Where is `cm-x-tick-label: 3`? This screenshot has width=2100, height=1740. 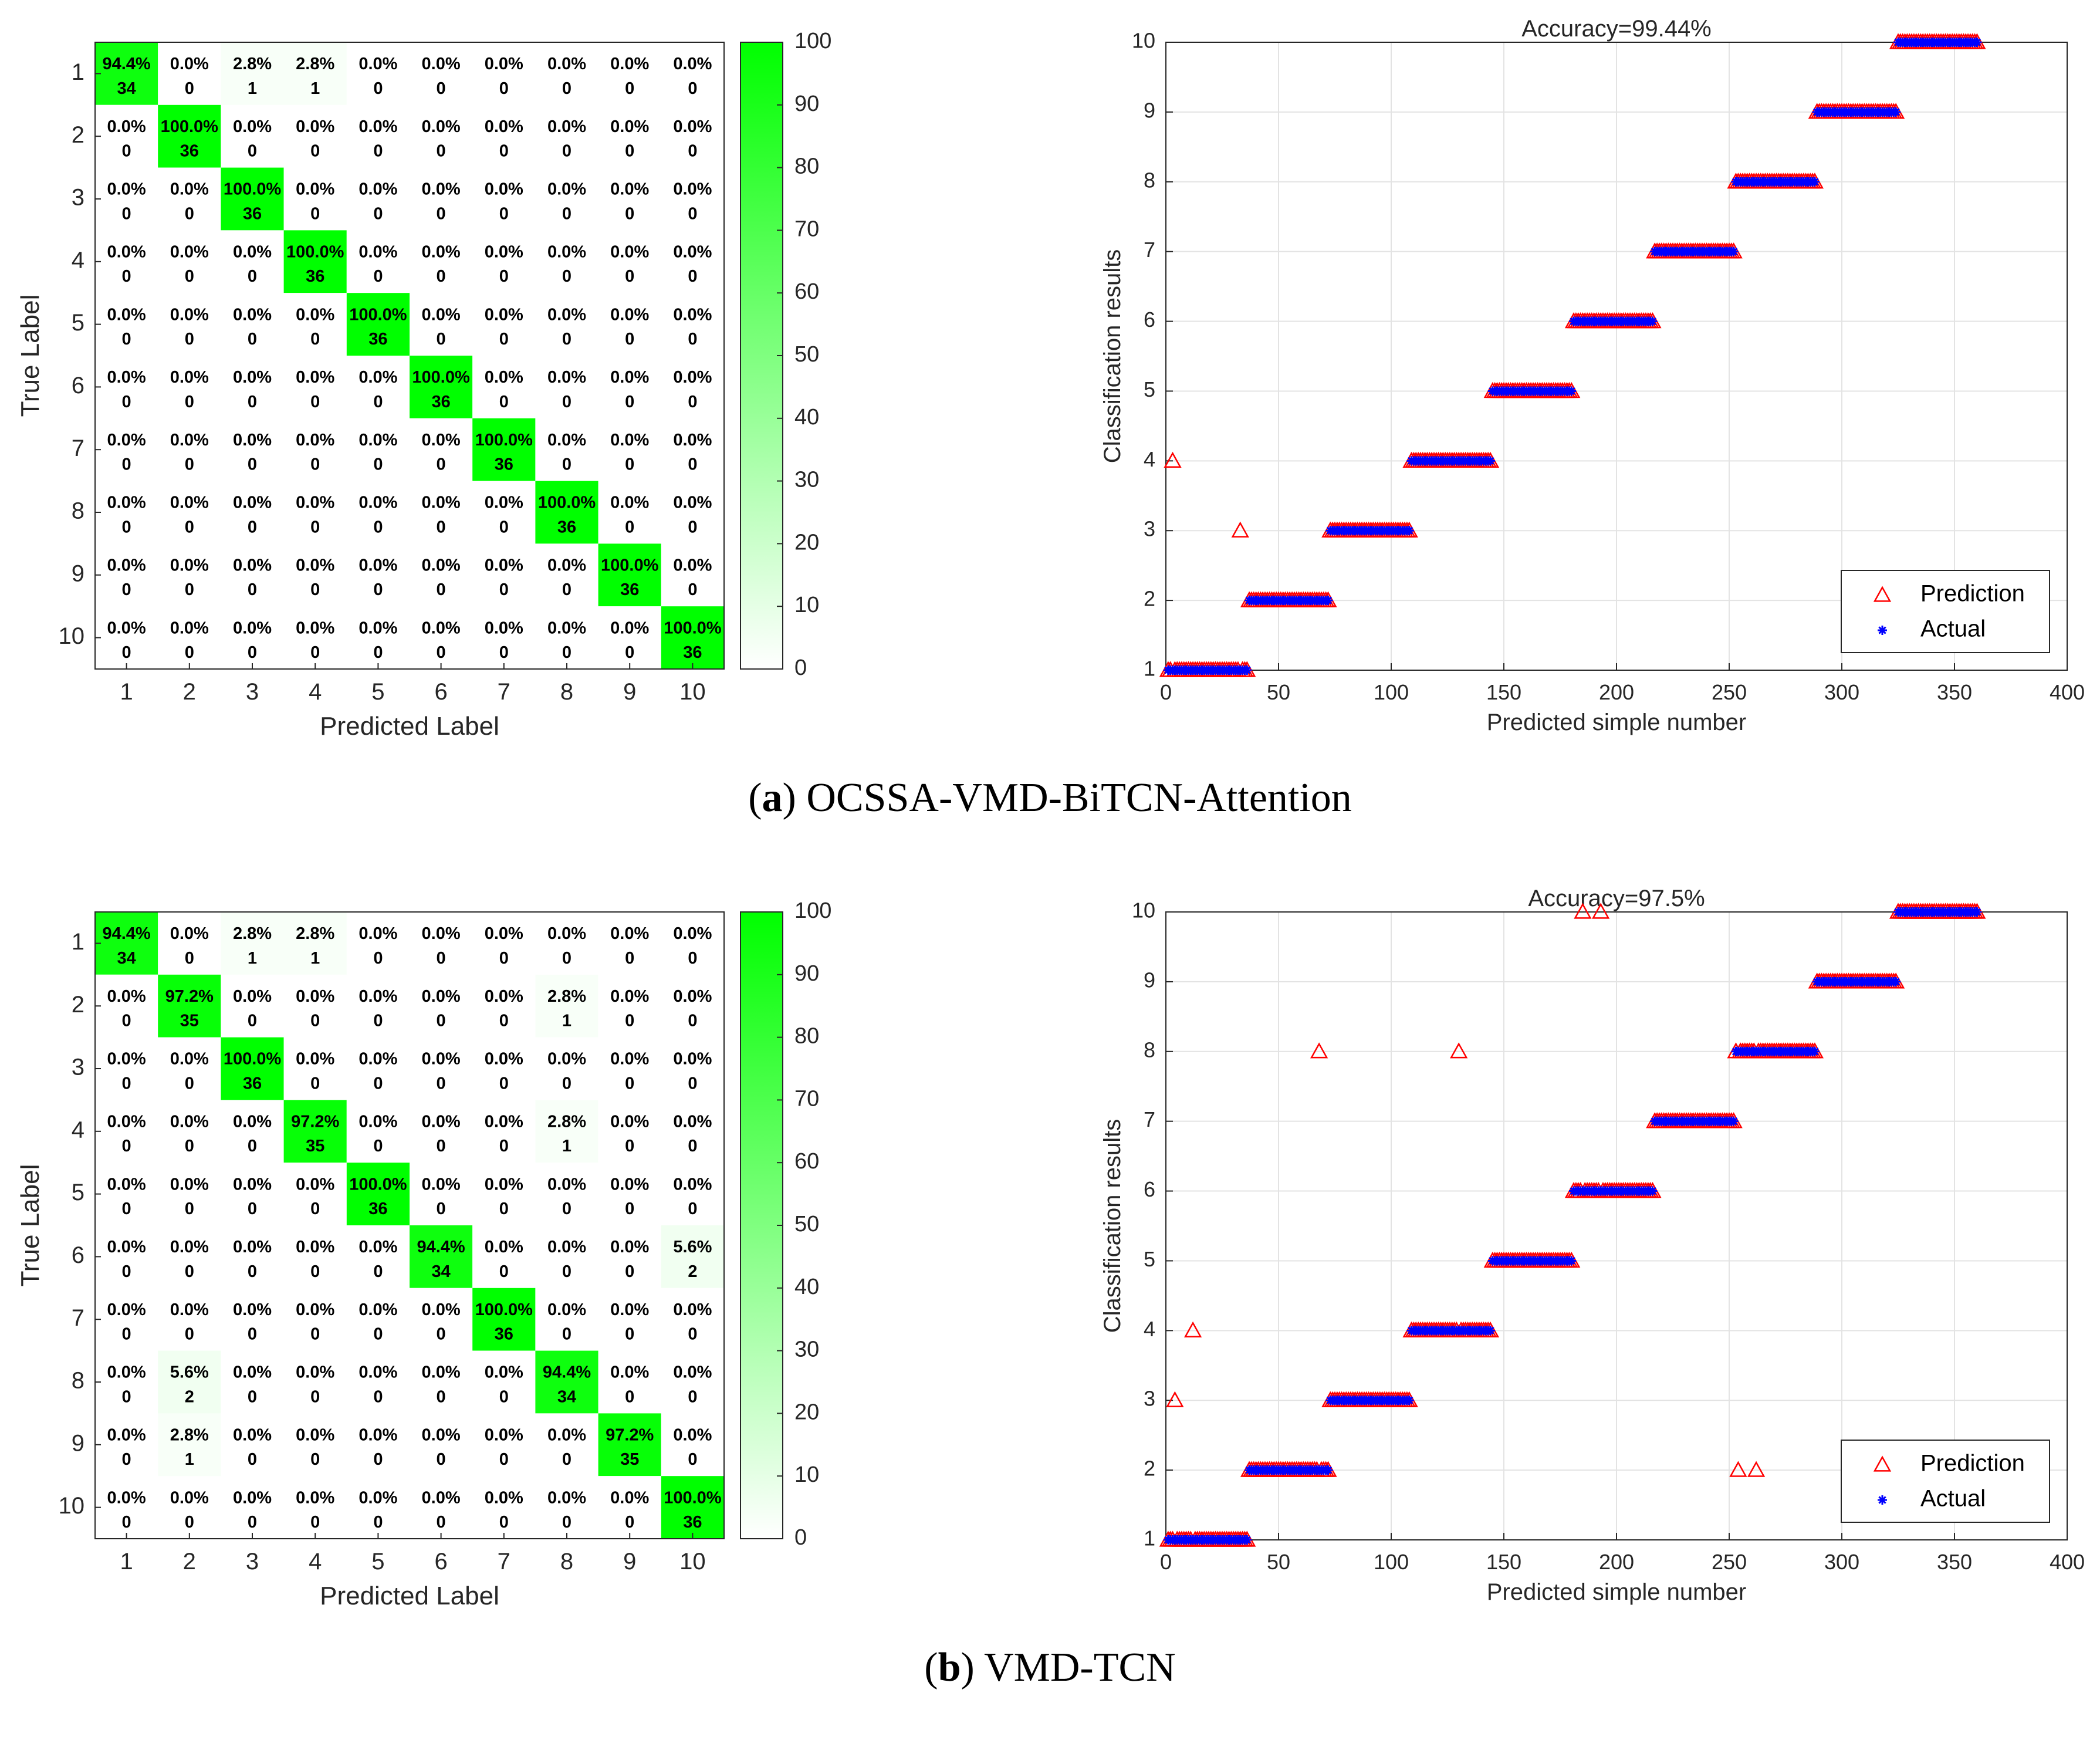 cm-x-tick-label: 3 is located at coordinates (252, 692).